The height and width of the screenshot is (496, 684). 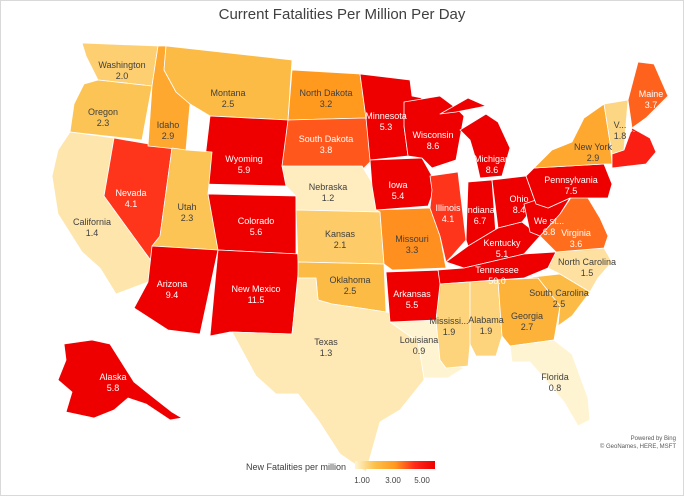 I want to click on state-label-montana: Montana, so click(x=227, y=93).